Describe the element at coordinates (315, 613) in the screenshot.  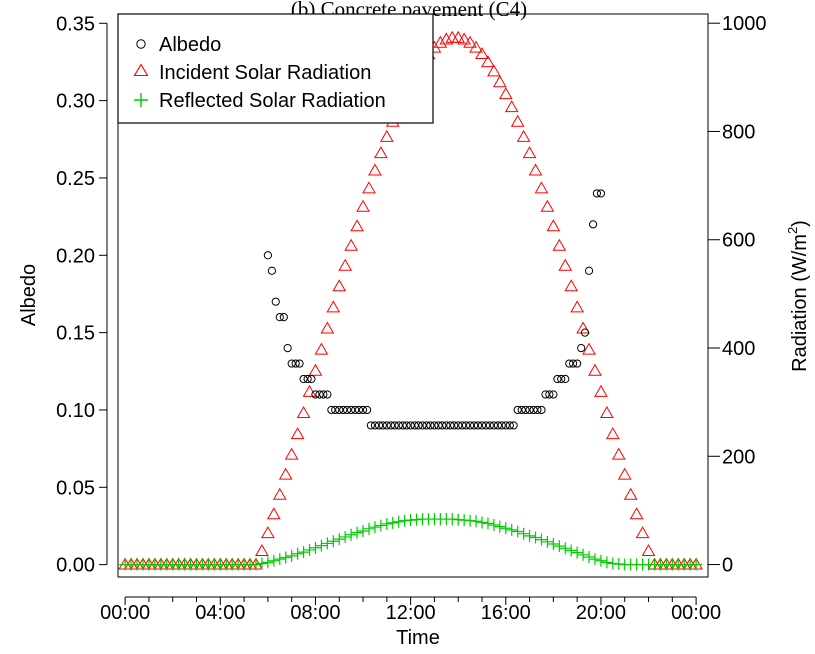
I see `x-tick-label: 08:00` at that location.